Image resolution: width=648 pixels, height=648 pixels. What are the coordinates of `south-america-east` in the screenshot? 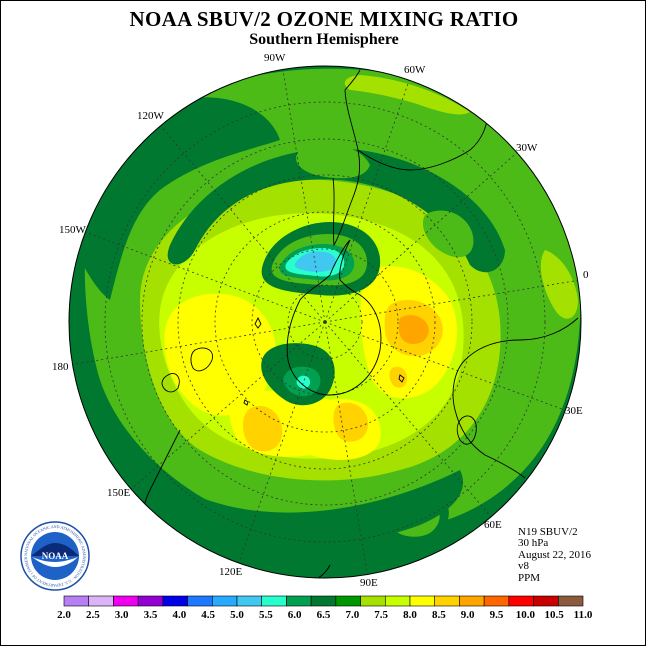 It's located at (423, 140).